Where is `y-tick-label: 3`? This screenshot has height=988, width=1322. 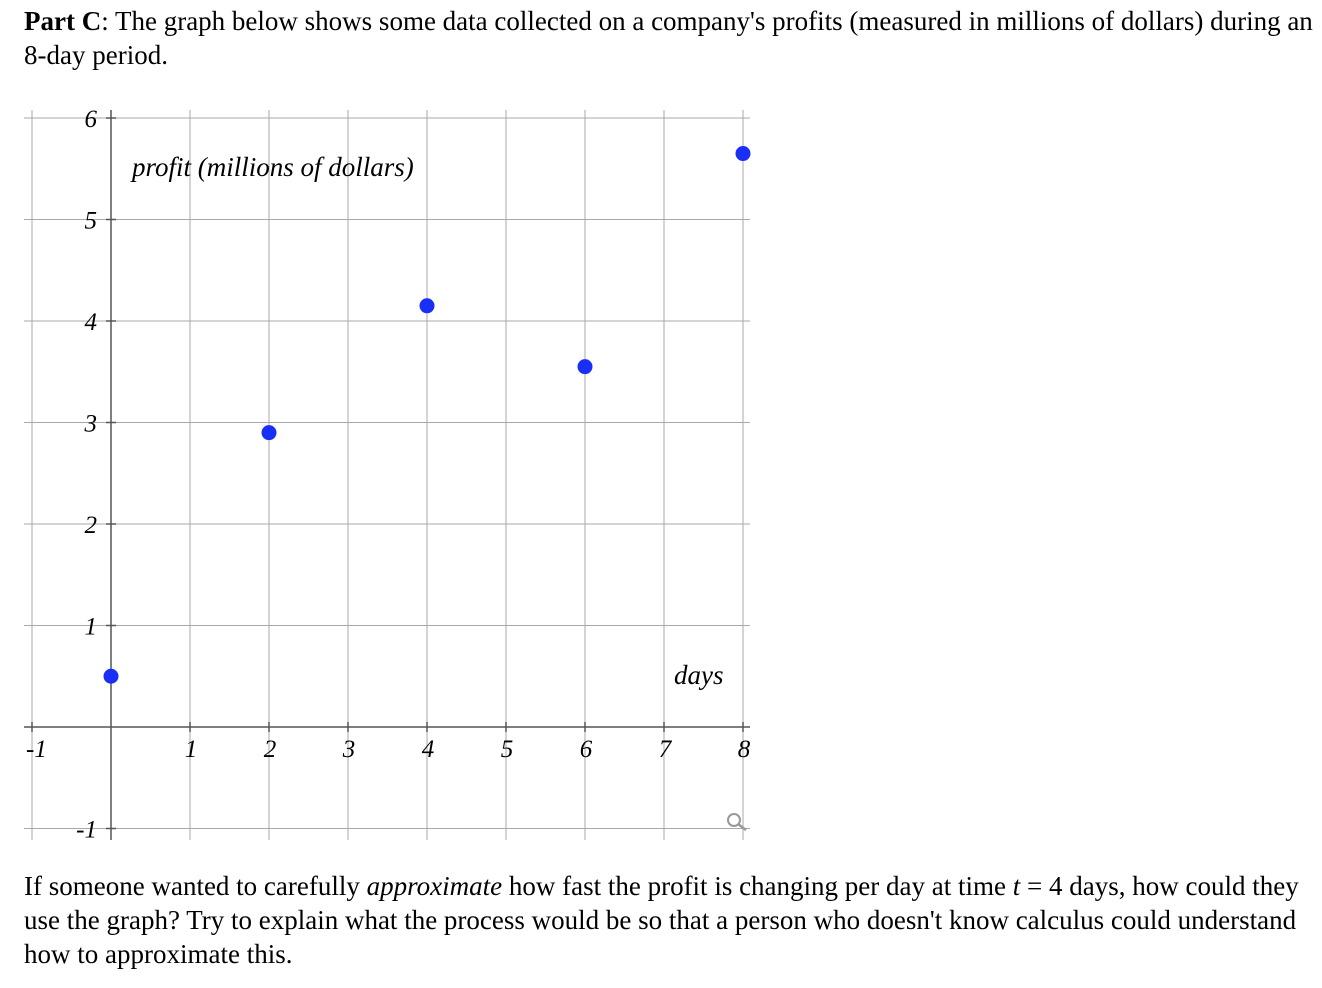
y-tick-label: 3 is located at coordinates (91, 424).